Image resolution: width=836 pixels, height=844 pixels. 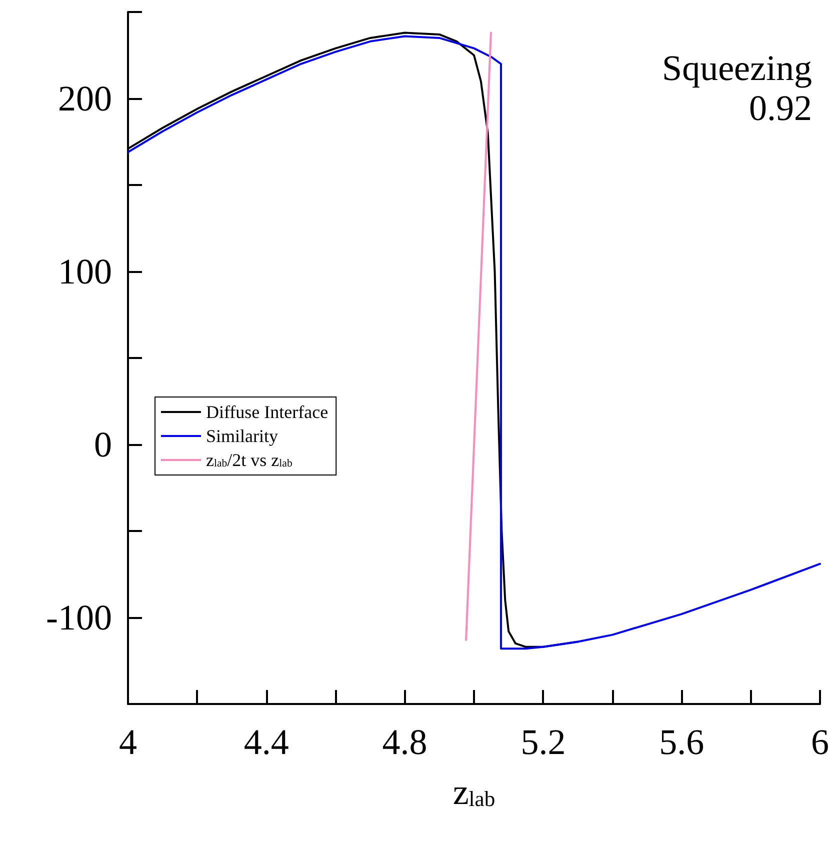 What do you see at coordinates (681, 742) in the screenshot?
I see `x-tick-label: 5.6` at bounding box center [681, 742].